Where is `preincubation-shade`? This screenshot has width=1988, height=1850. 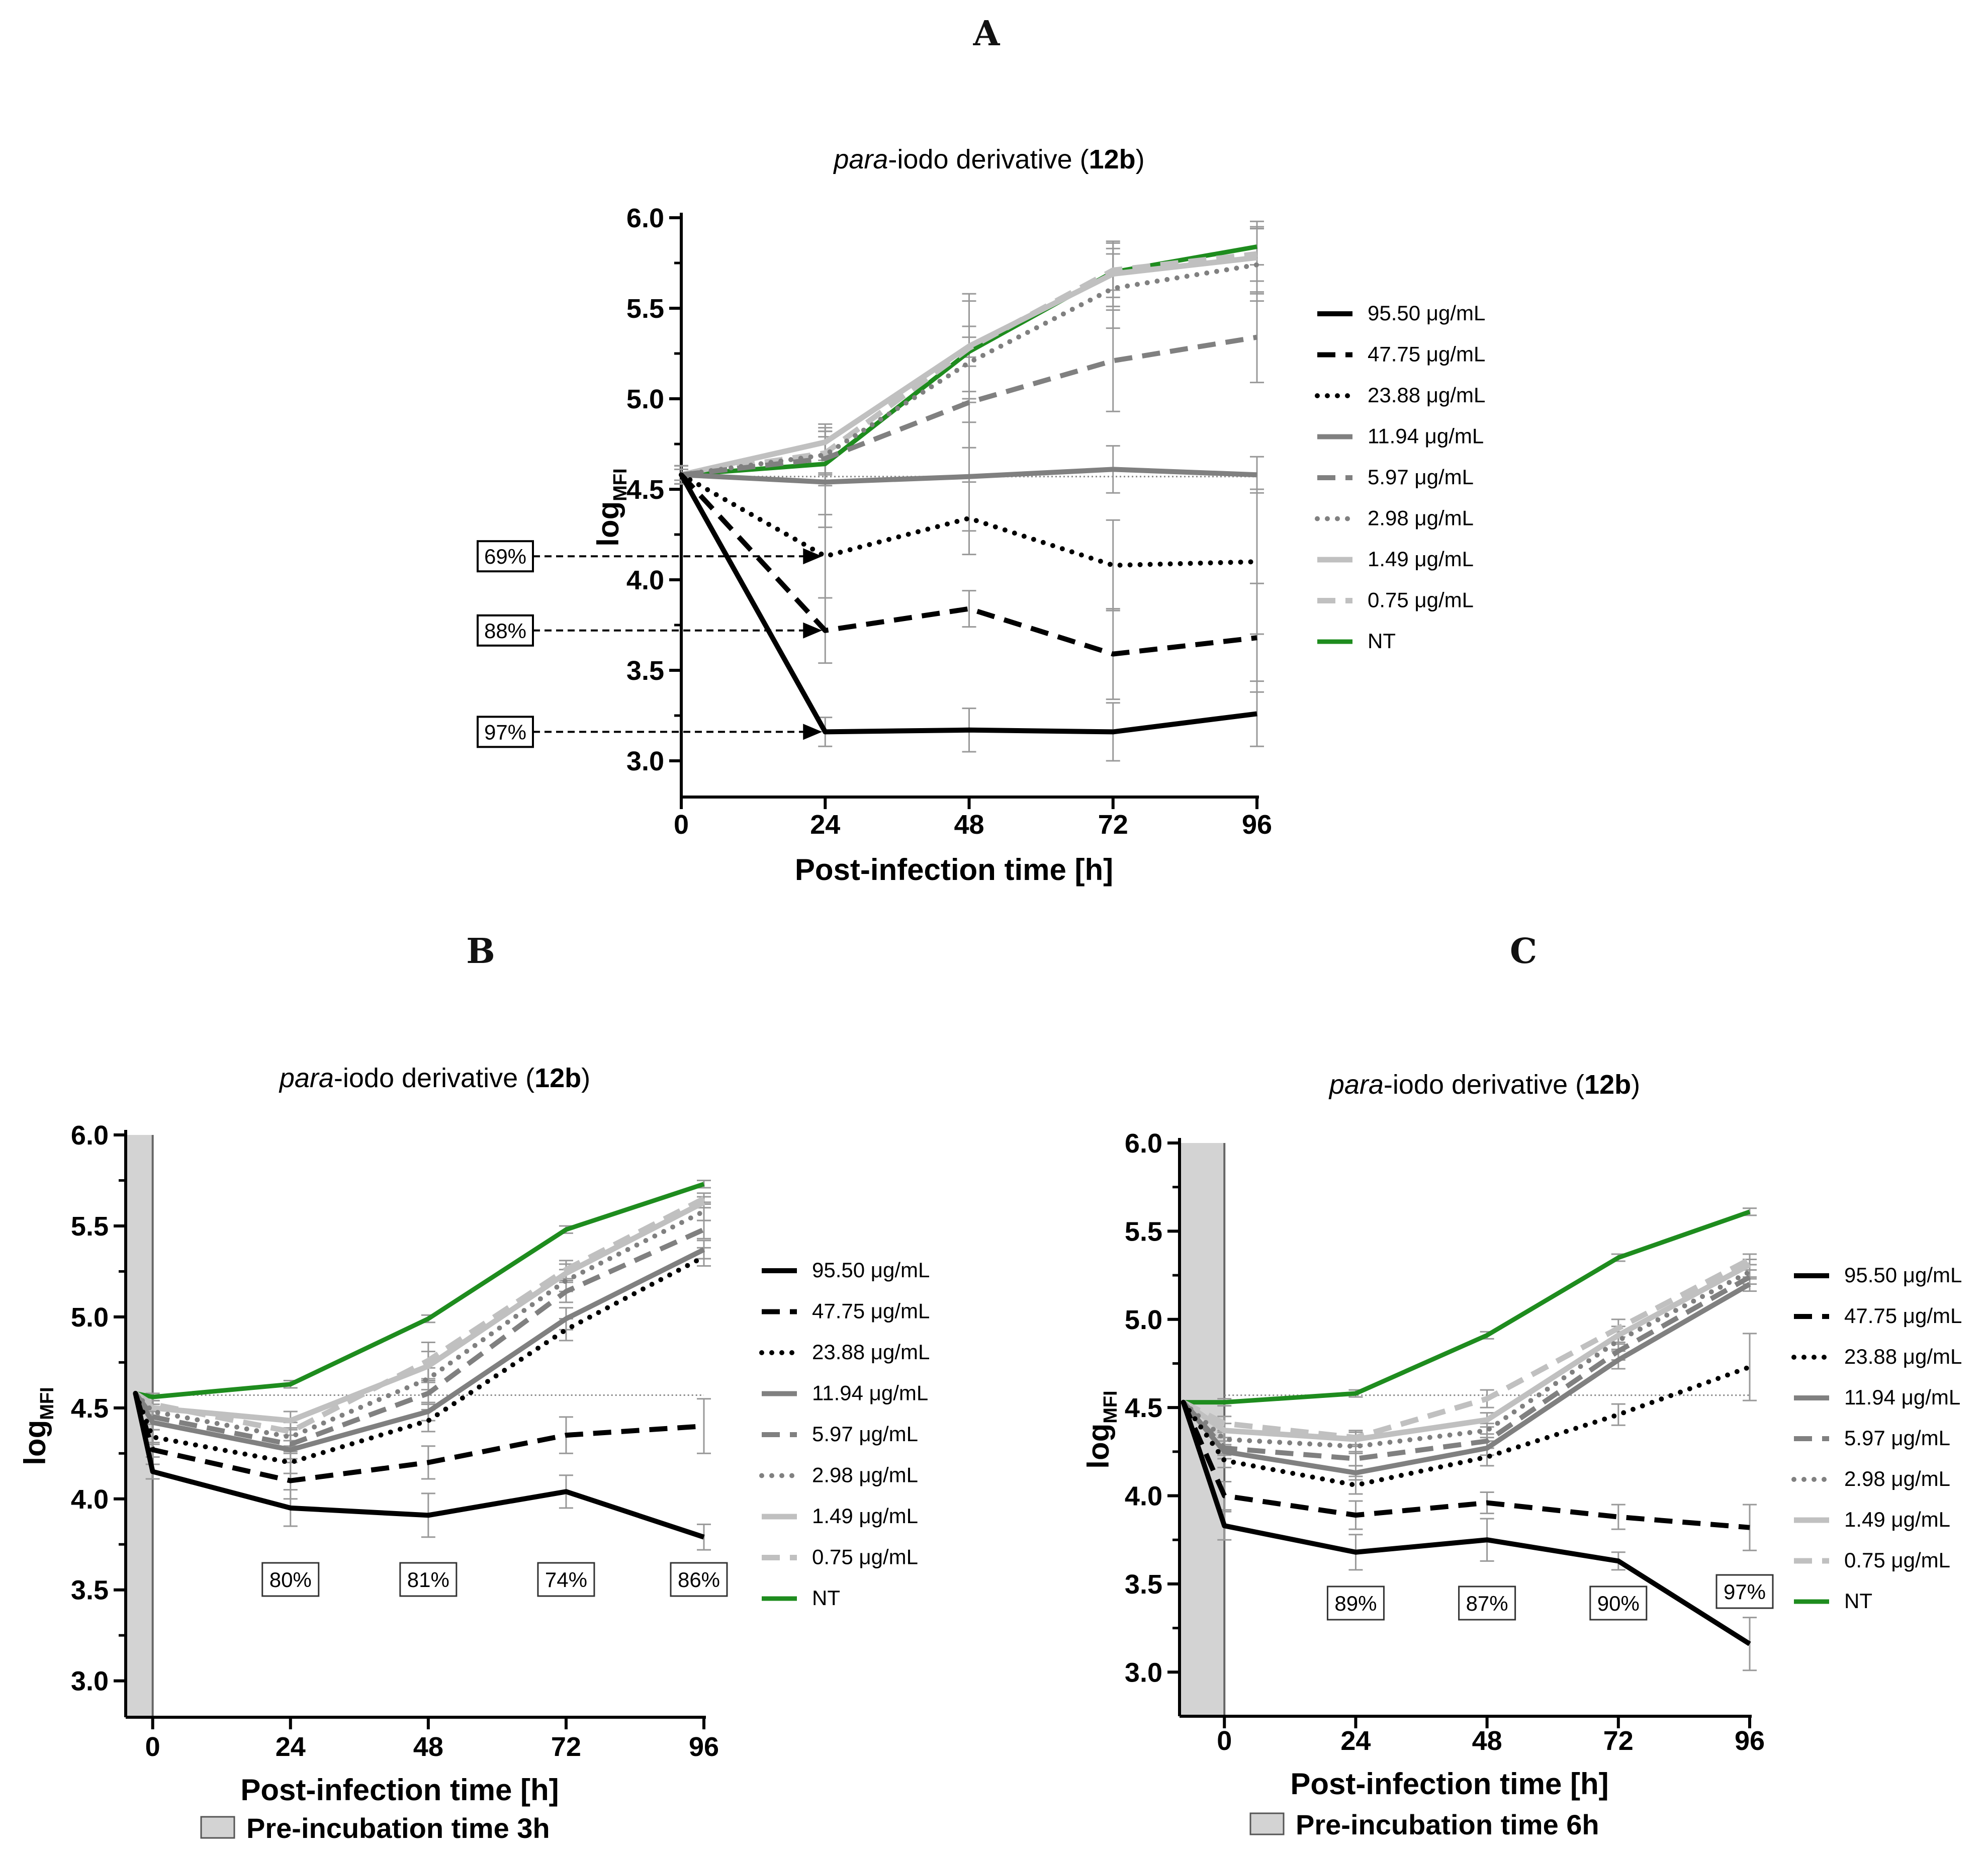 preincubation-shade is located at coordinates (139, 1426).